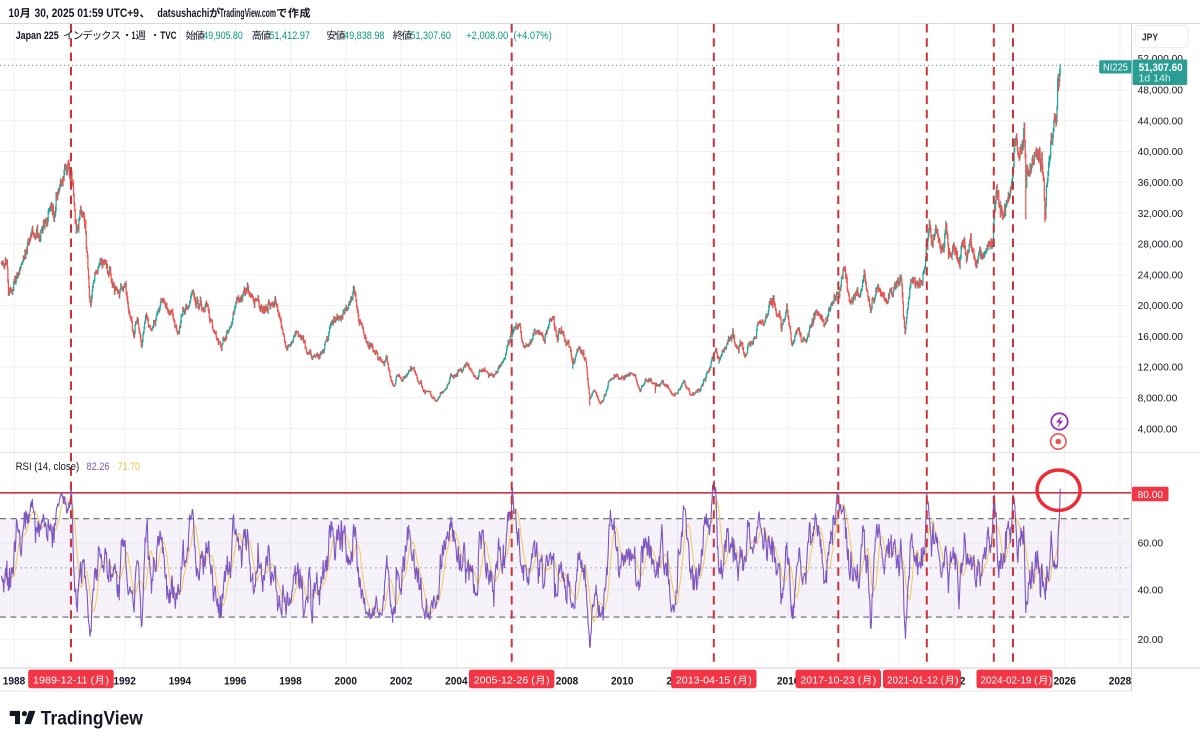 The width and height of the screenshot is (1200, 743). What do you see at coordinates (1120, 681) in the screenshot?
I see `svg-text: 2028` at bounding box center [1120, 681].